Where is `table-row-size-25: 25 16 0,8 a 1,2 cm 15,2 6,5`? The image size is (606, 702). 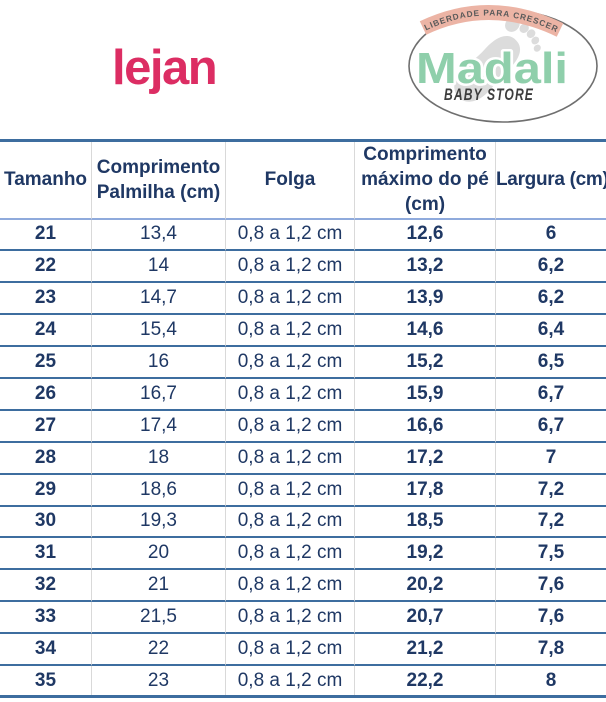 table-row-size-25: 25 16 0,8 a 1,2 cm 15,2 6,5 is located at coordinates (303, 363).